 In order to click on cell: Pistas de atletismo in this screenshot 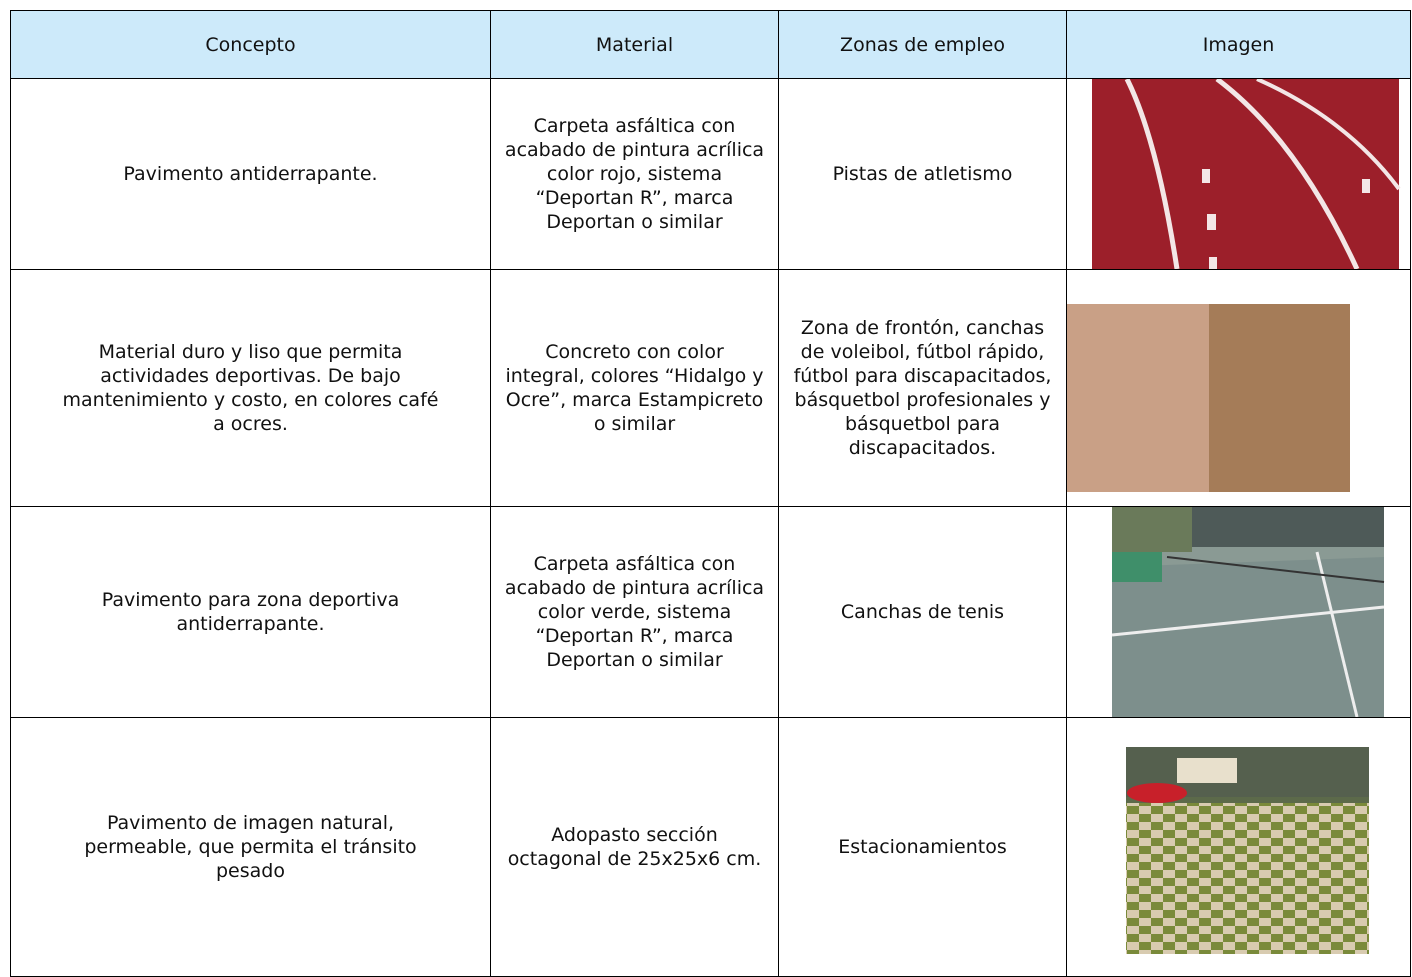, I will do `click(922, 174)`.